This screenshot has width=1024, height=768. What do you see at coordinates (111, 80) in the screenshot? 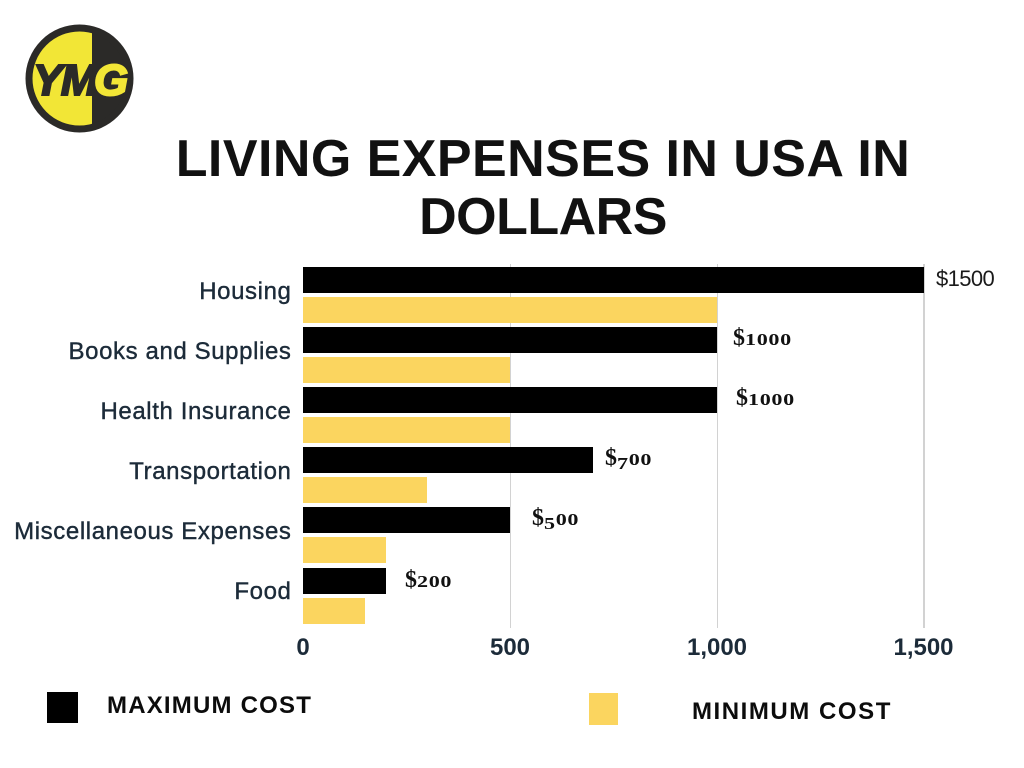
I see `svg-text: G` at bounding box center [111, 80].